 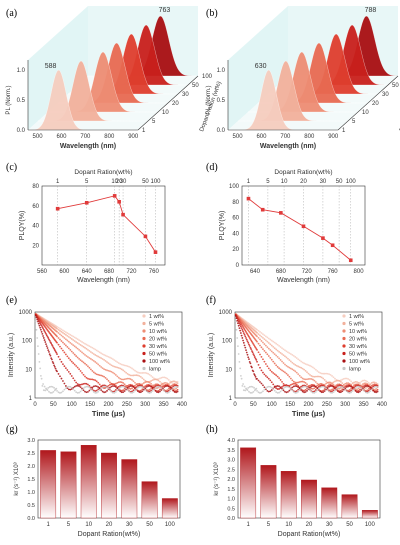 I want to click on x-tick-label: 100, so click(x=272, y=405).